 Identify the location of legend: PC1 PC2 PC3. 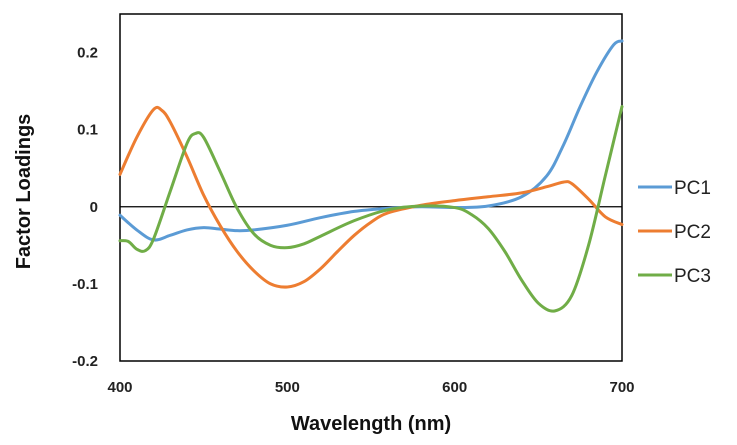
(674, 232).